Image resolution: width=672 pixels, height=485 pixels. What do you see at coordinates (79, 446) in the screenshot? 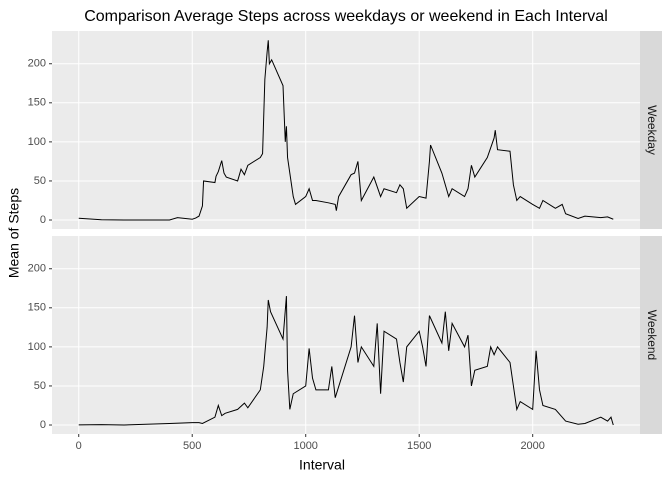
I see `x-tick-label: 0` at bounding box center [79, 446].